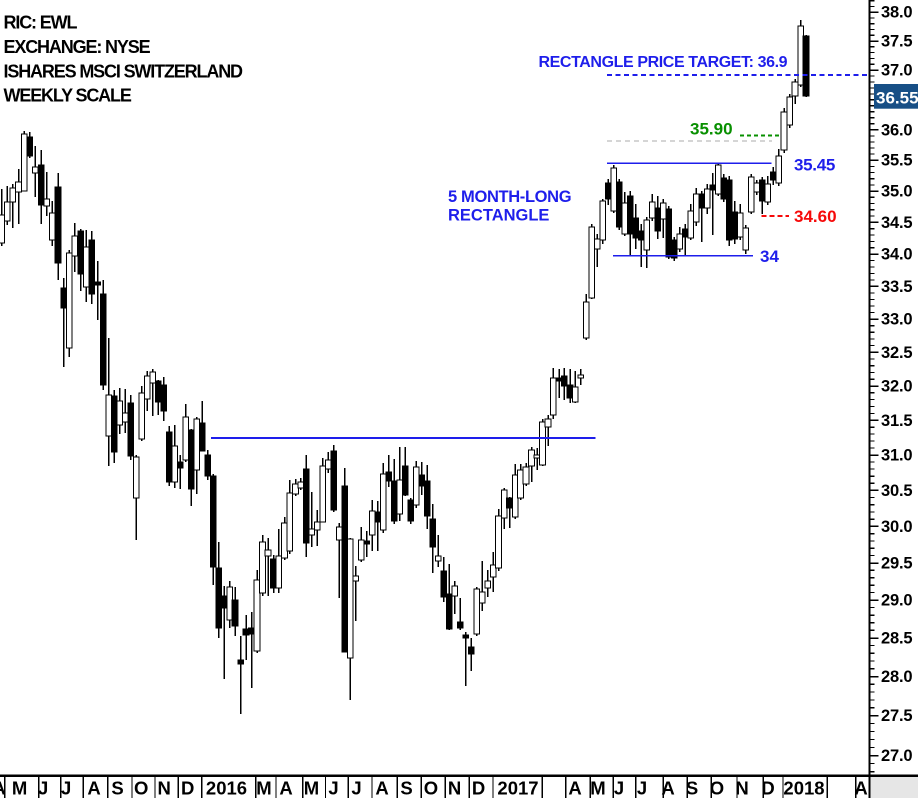 The width and height of the screenshot is (918, 798). What do you see at coordinates (124, 71) in the screenshot?
I see `svg-text: ISHARES MSCI SWITZERLAND` at bounding box center [124, 71].